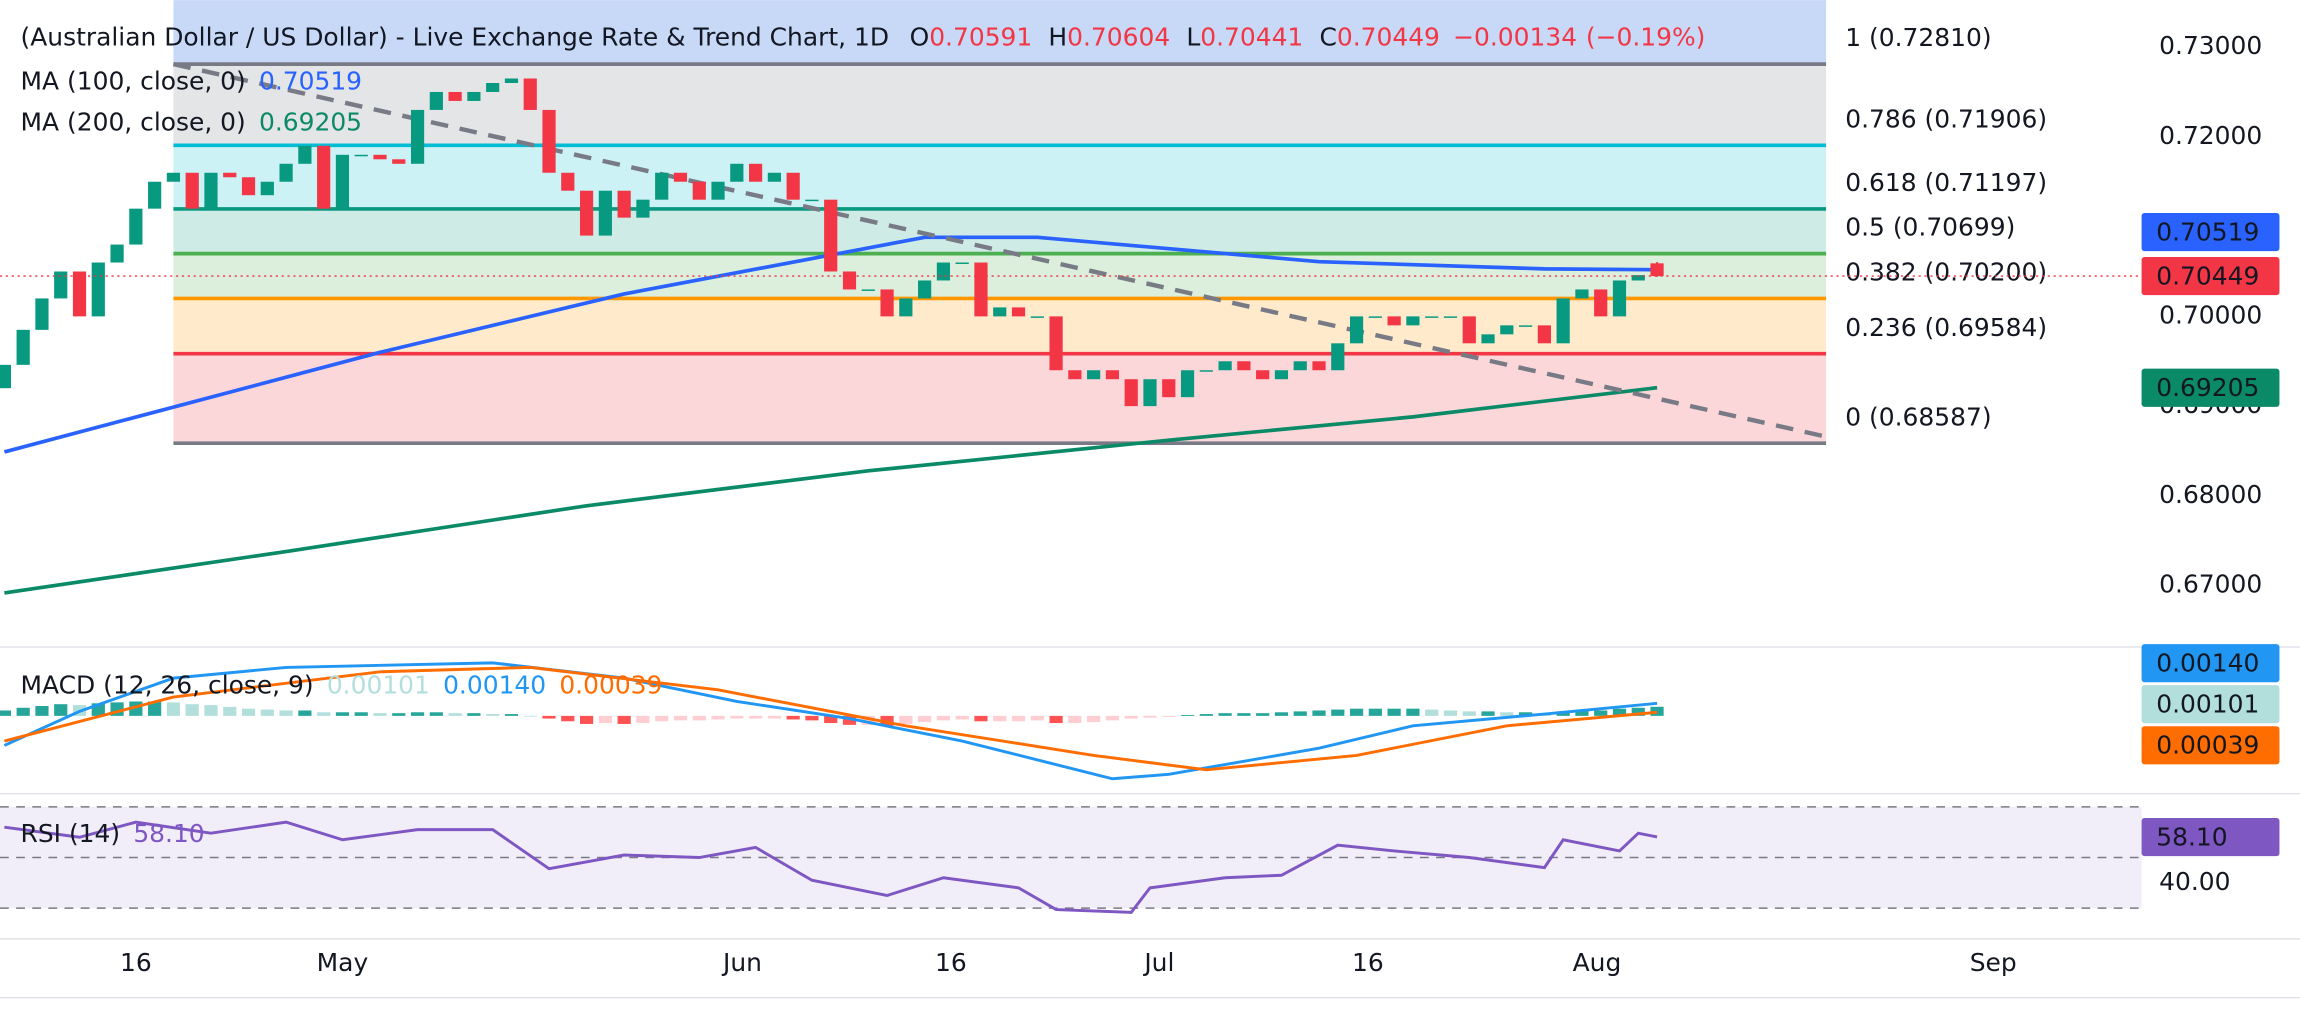  Describe the element at coordinates (71, 833) in the screenshot. I see `rsi-title: RSI (14)` at that location.